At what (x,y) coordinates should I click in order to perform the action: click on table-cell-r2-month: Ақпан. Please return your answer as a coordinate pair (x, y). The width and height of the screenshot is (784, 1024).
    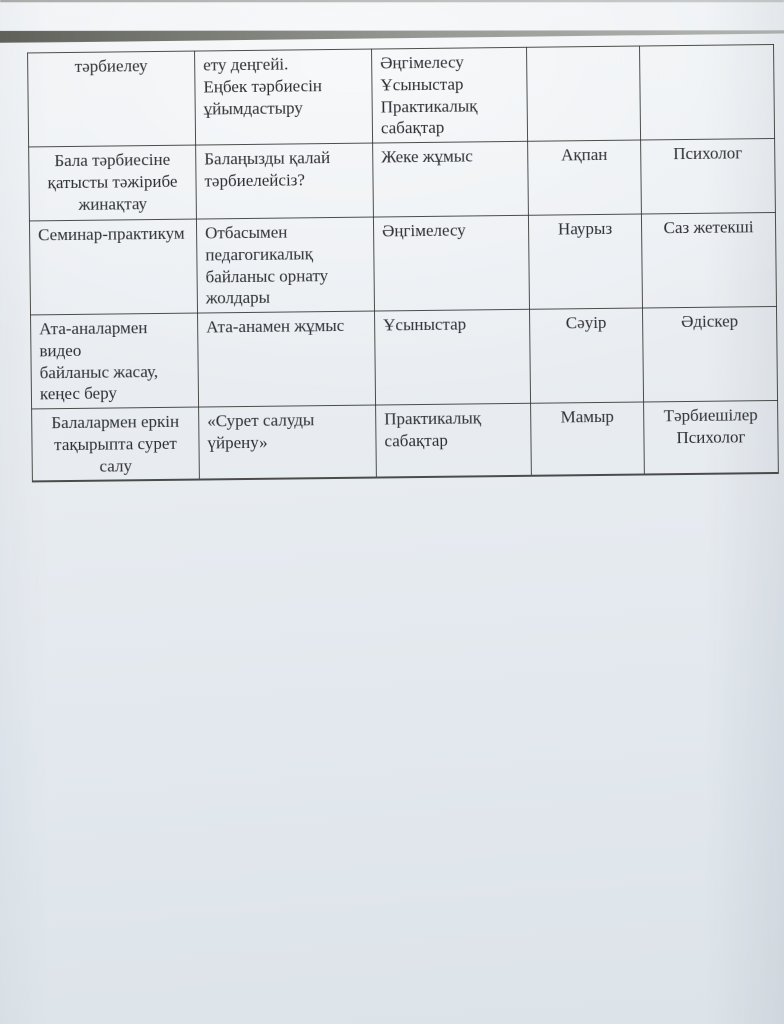
    Looking at the image, I should click on (584, 178).